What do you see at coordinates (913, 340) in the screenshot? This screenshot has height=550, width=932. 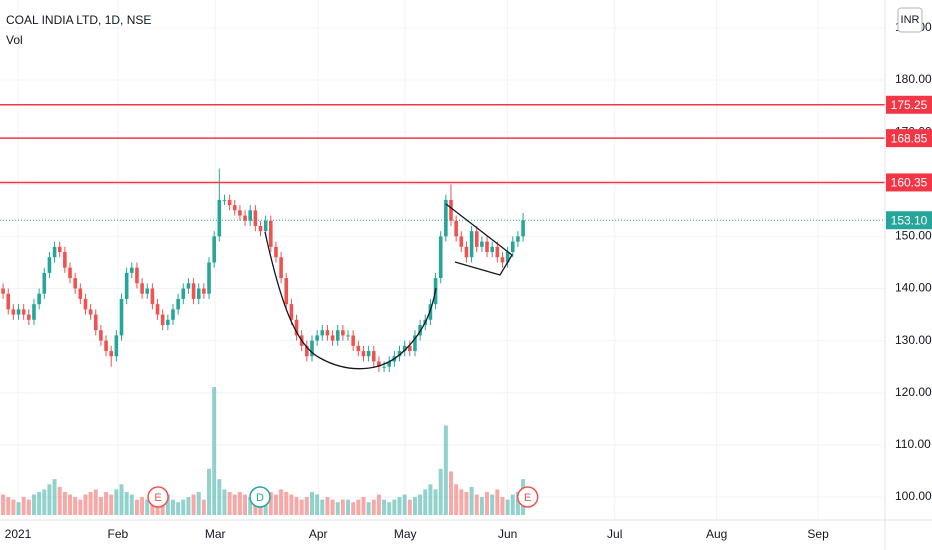 I see `y-tick-label: 130.00` at bounding box center [913, 340].